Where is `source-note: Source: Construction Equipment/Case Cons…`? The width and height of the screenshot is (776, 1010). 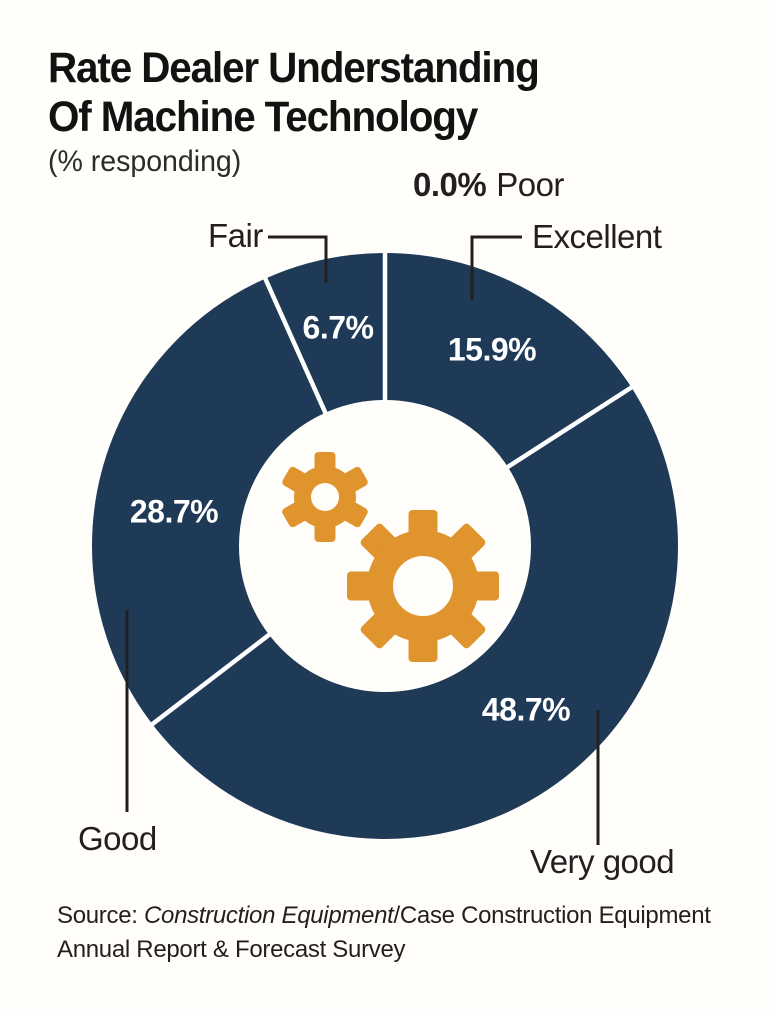 source-note: Source: Construction Equipment/Case Cons… is located at coordinates (384, 933).